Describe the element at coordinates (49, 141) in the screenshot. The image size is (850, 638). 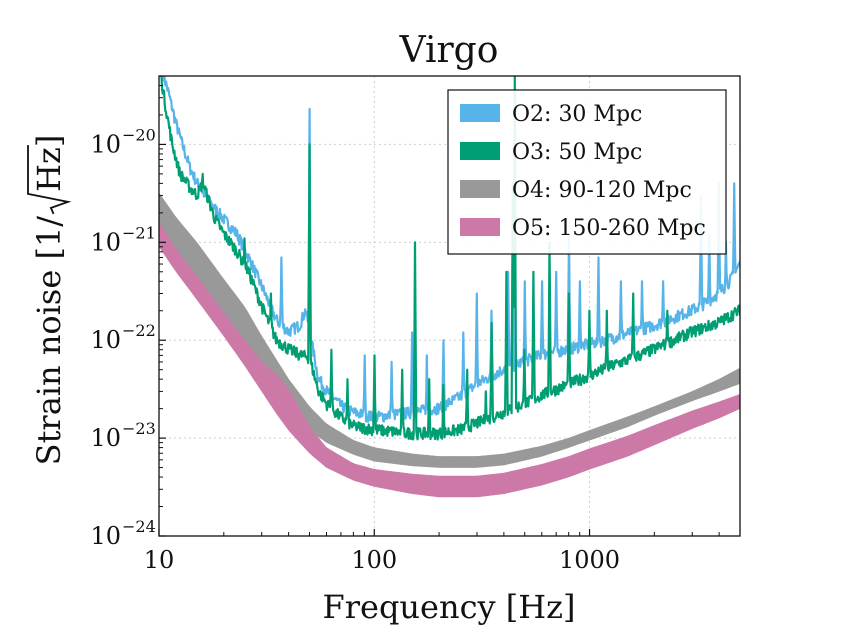
I see `y-axis-label-suffix: ]` at that location.